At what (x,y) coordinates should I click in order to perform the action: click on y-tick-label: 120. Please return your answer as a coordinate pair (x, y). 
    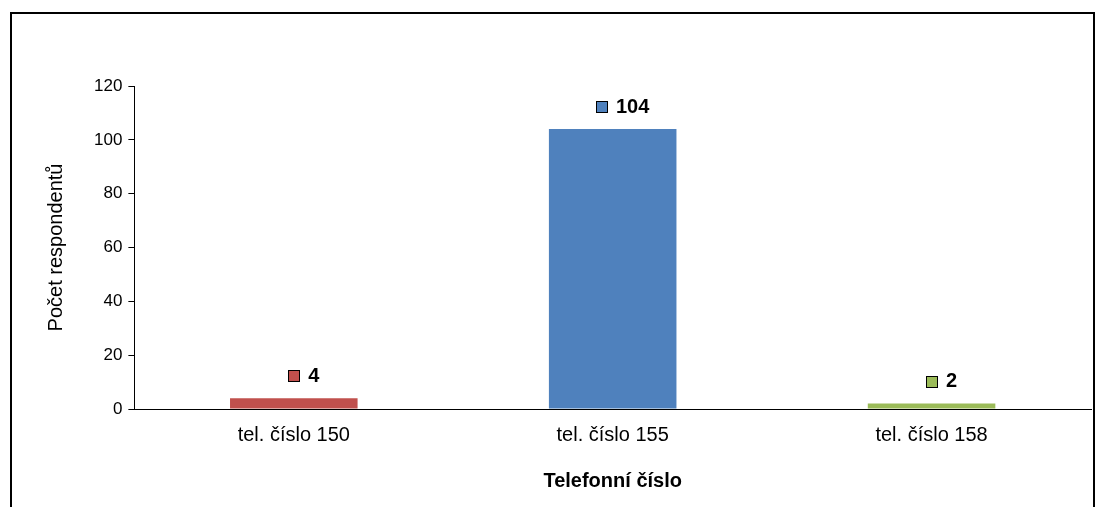
    Looking at the image, I should click on (108, 85).